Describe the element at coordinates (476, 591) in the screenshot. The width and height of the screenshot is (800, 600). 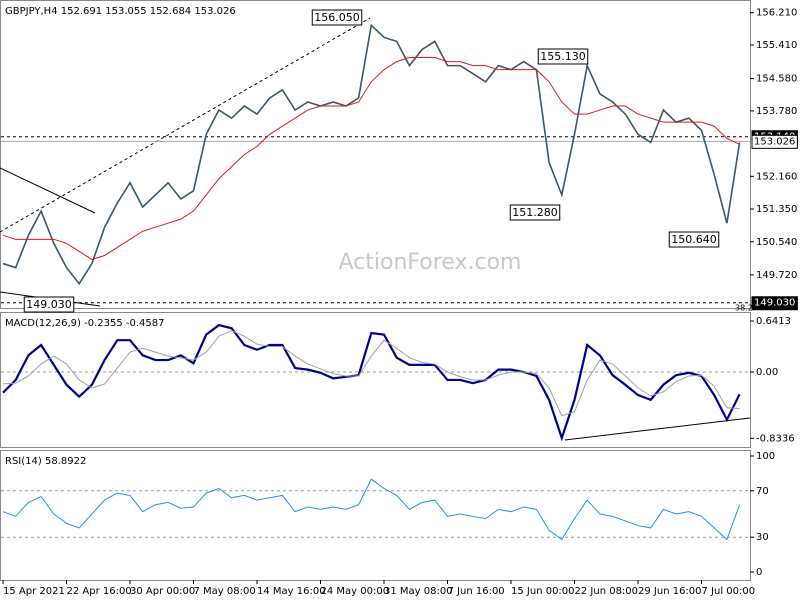
I see `x-tick-label: 7 Jun 16:00` at that location.